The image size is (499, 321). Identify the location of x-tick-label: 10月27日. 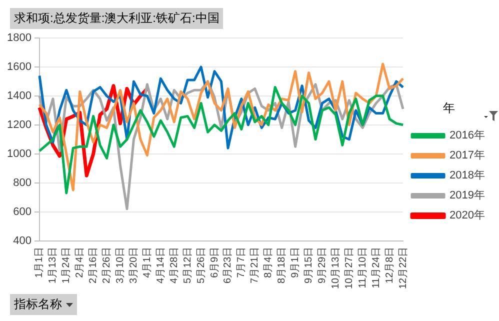
(349, 268).